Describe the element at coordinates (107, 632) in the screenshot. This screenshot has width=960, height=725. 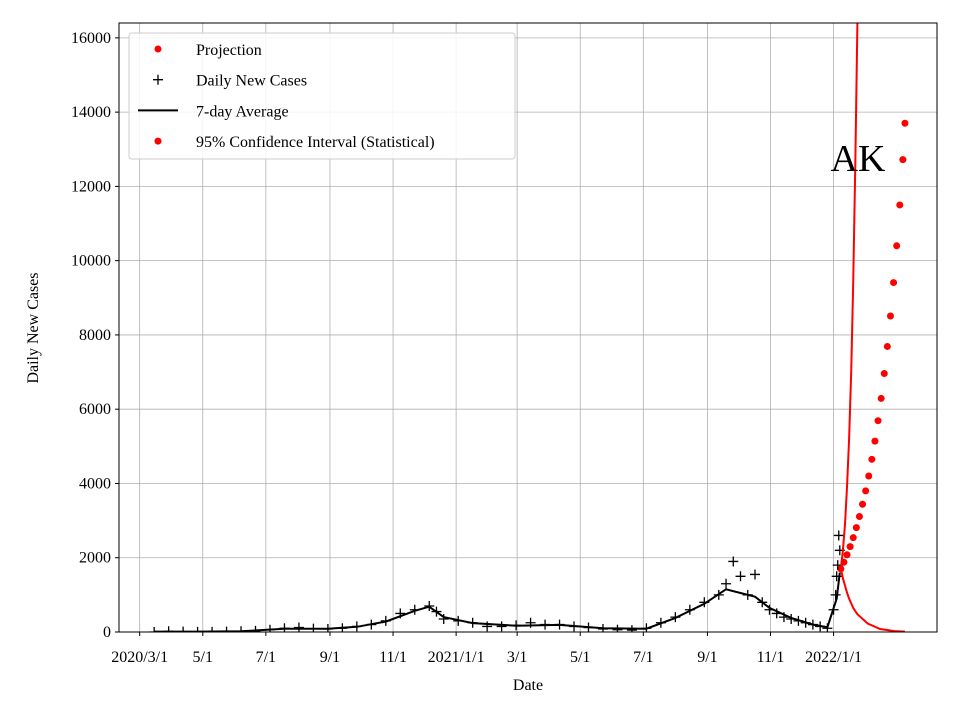
I see `y-tick-label: 0` at that location.